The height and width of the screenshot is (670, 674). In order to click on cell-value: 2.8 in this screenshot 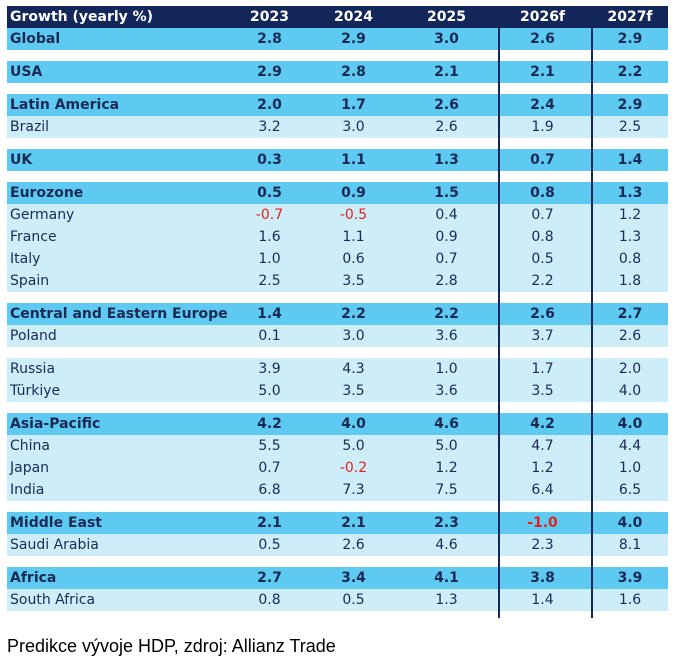, I will do `click(353, 72)`.